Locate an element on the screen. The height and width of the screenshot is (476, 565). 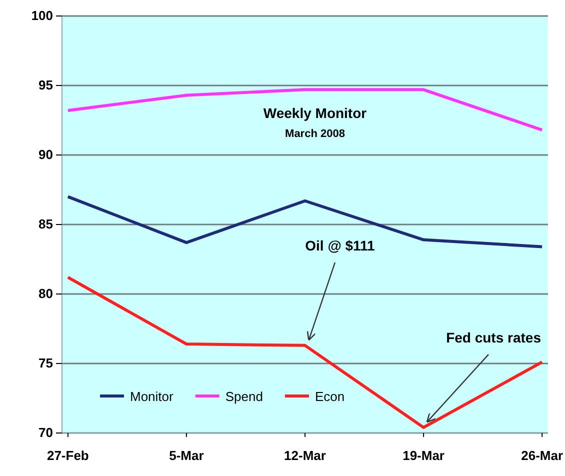
legend-label: Econ is located at coordinates (329, 396).